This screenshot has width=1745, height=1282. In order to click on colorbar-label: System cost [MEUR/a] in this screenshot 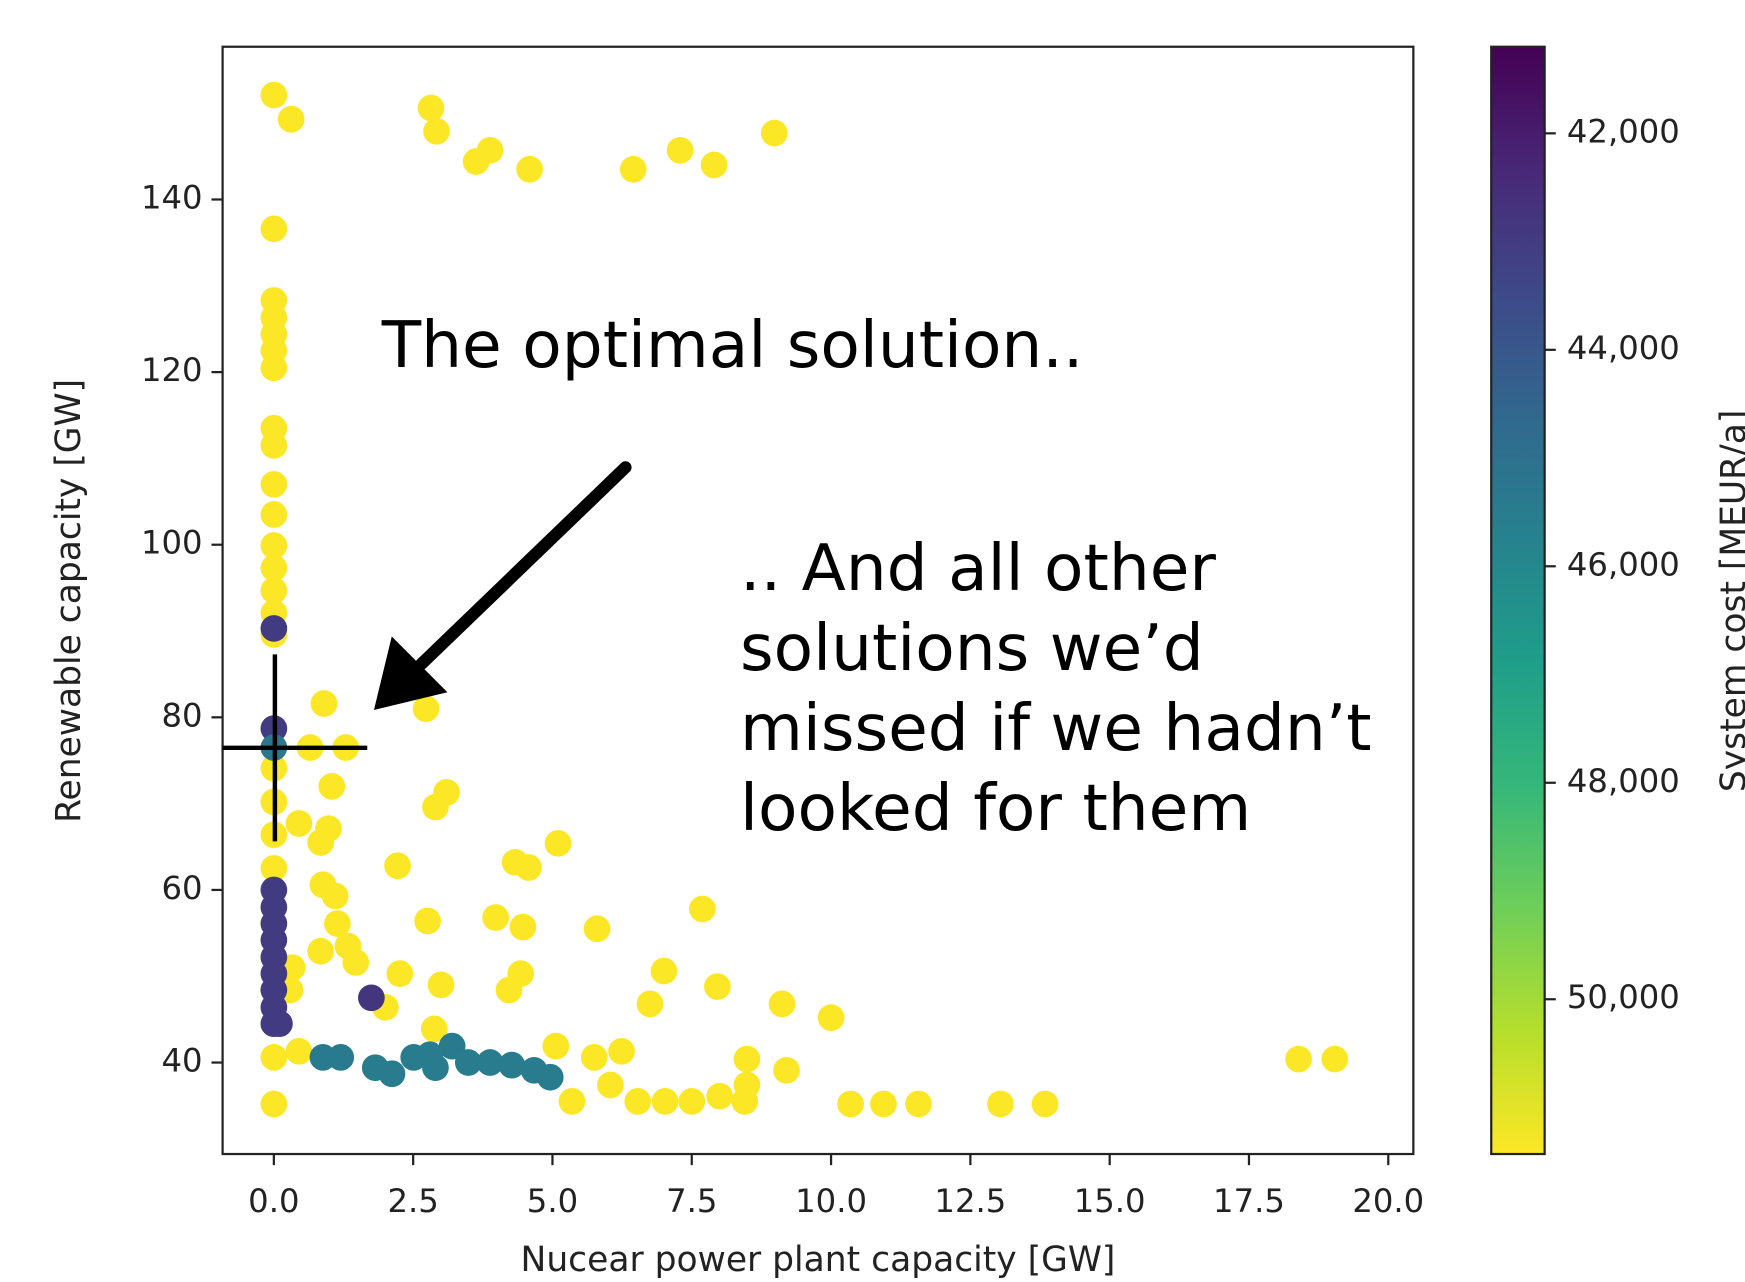, I will do `click(1729, 601)`.